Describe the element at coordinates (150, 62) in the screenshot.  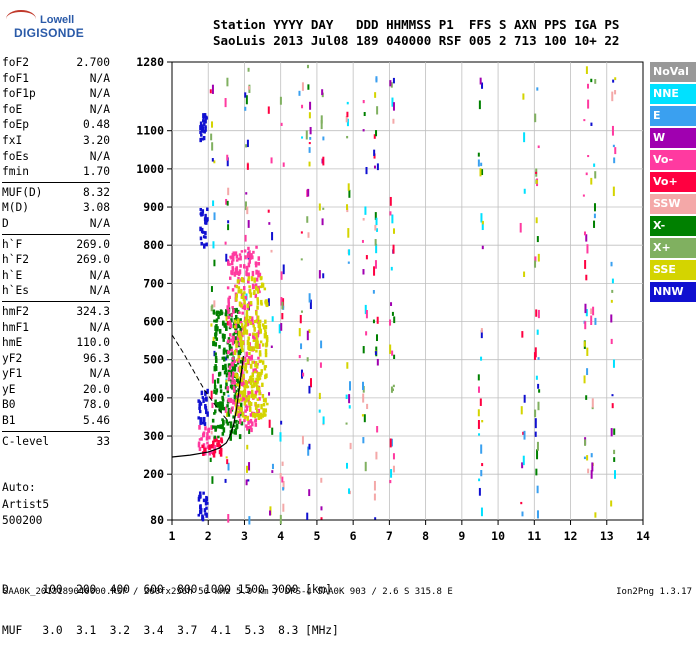
I see `y-tick-label: 1280` at that location.